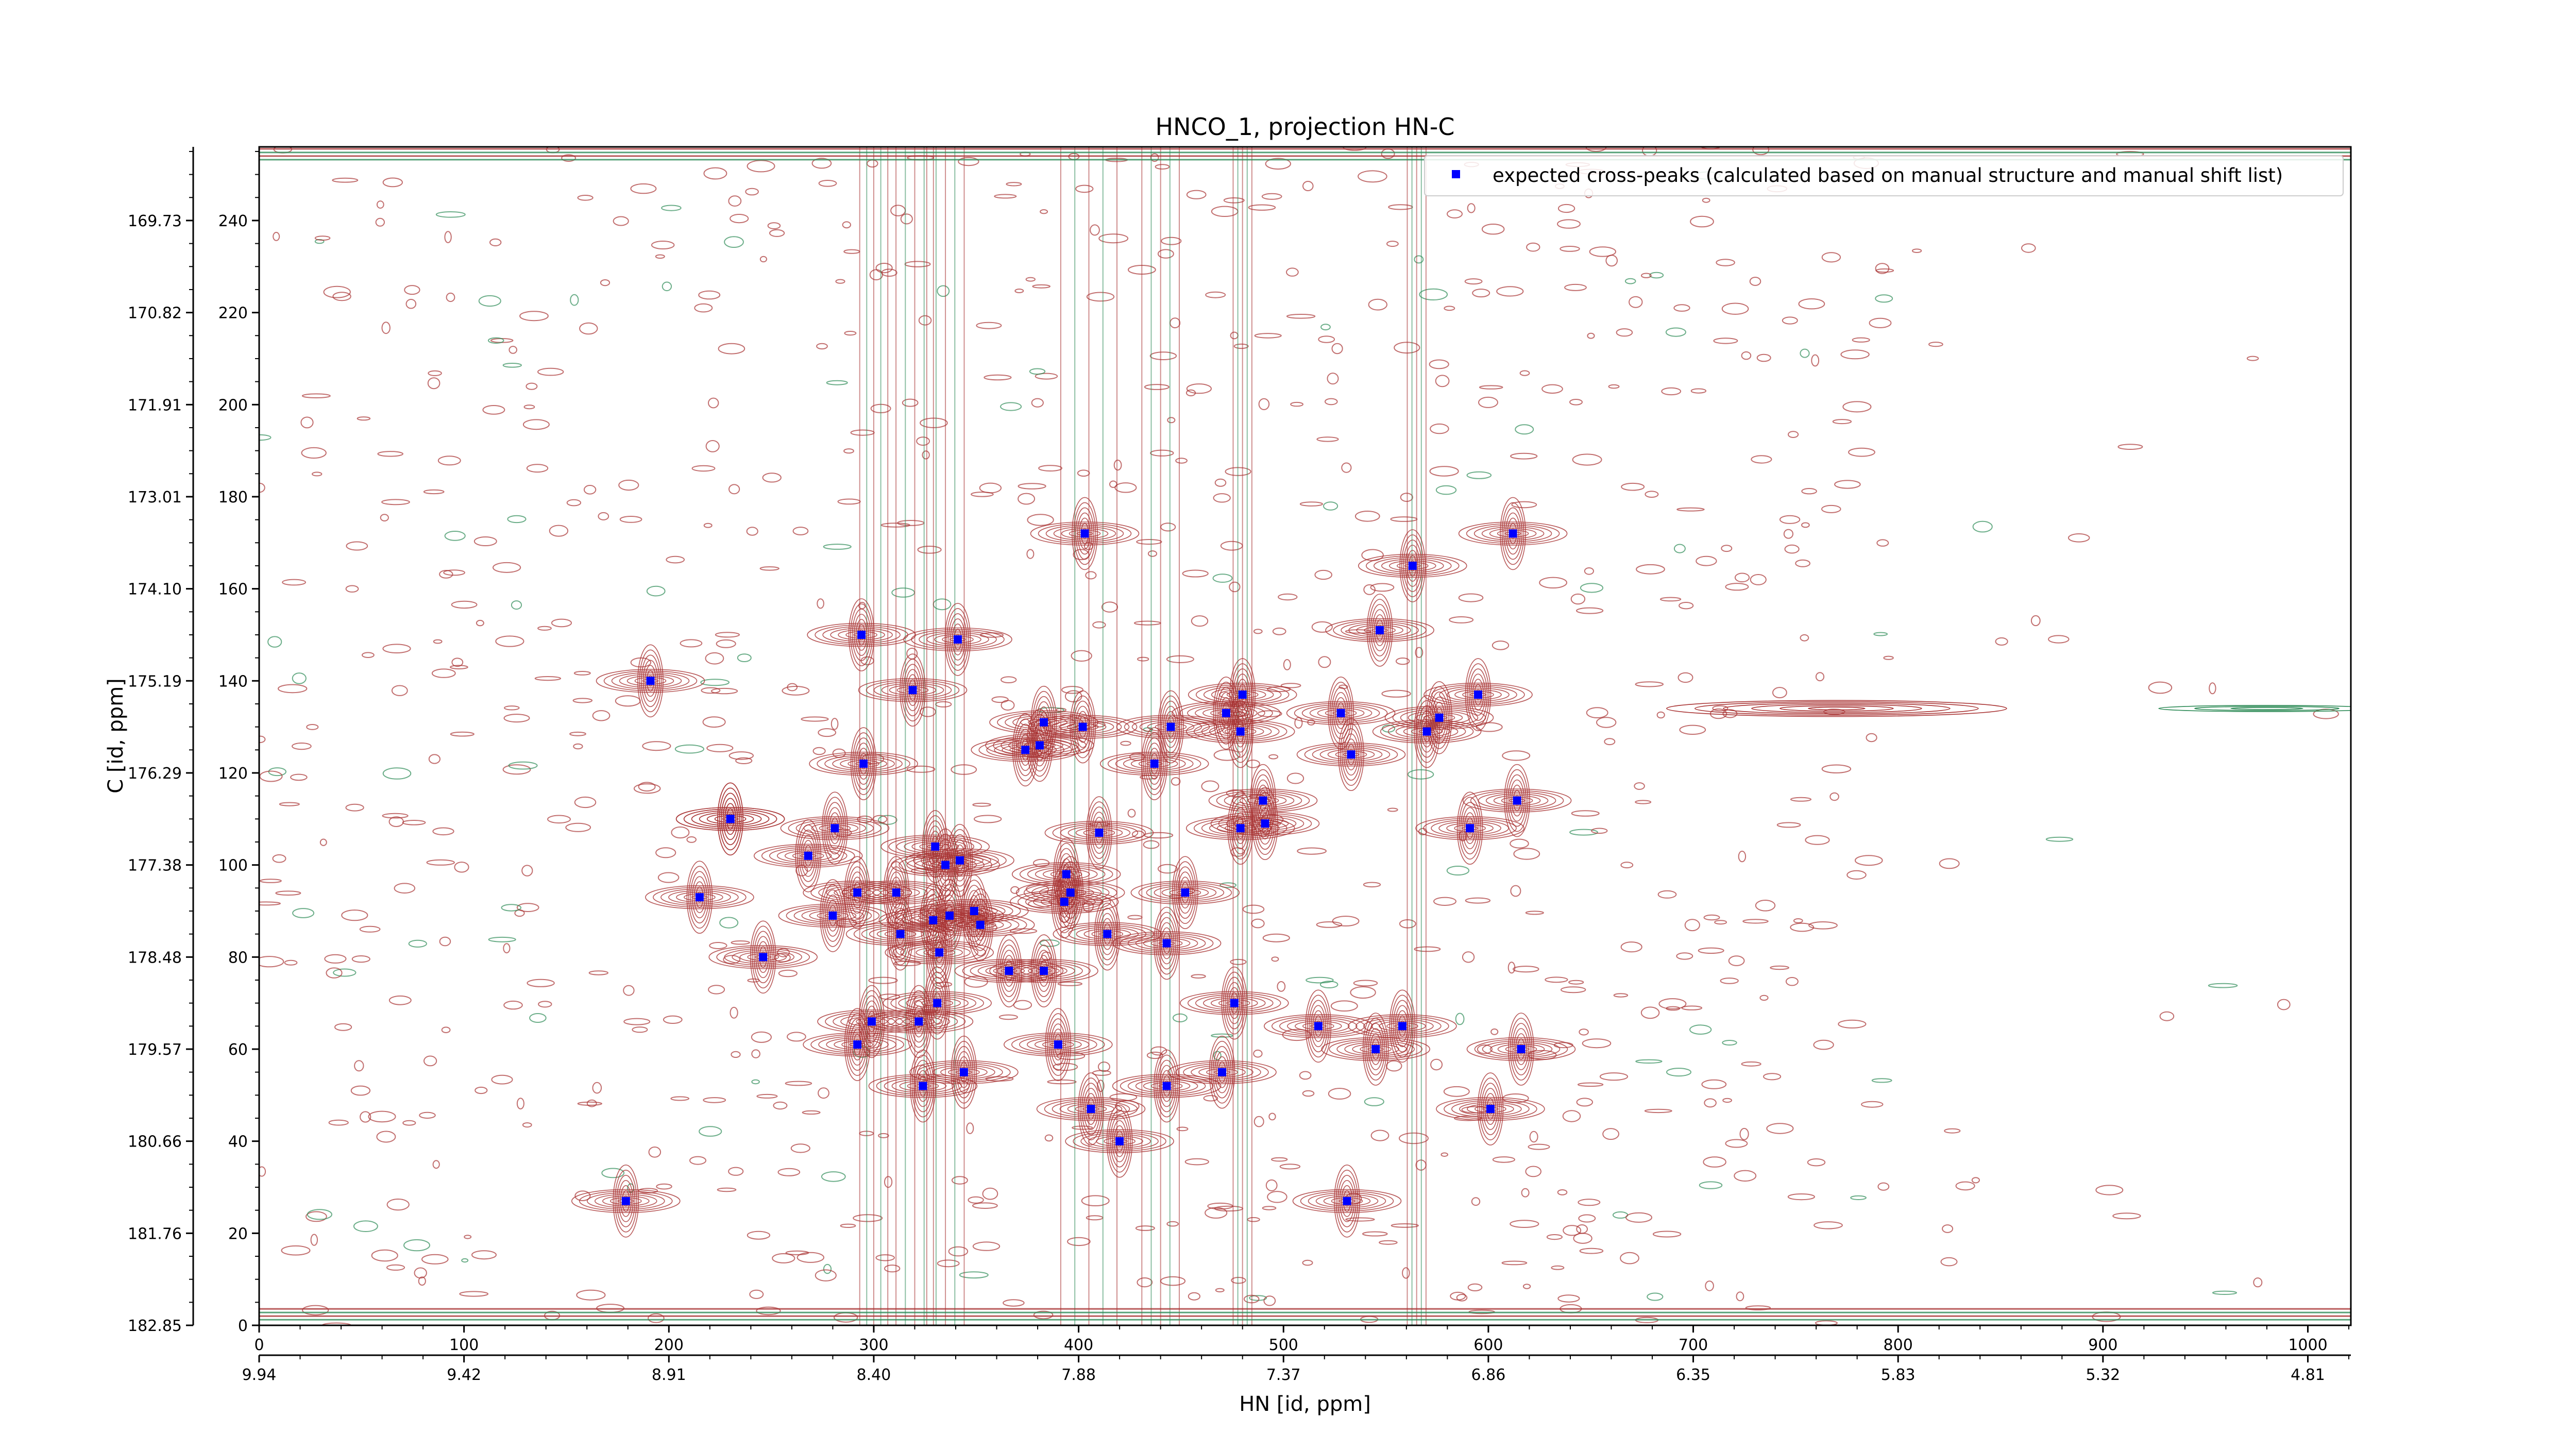 This screenshot has height=1449, width=2576. Describe the element at coordinates (155, 590) in the screenshot. I see `y-ppm-tick-label: 174.10` at that location.